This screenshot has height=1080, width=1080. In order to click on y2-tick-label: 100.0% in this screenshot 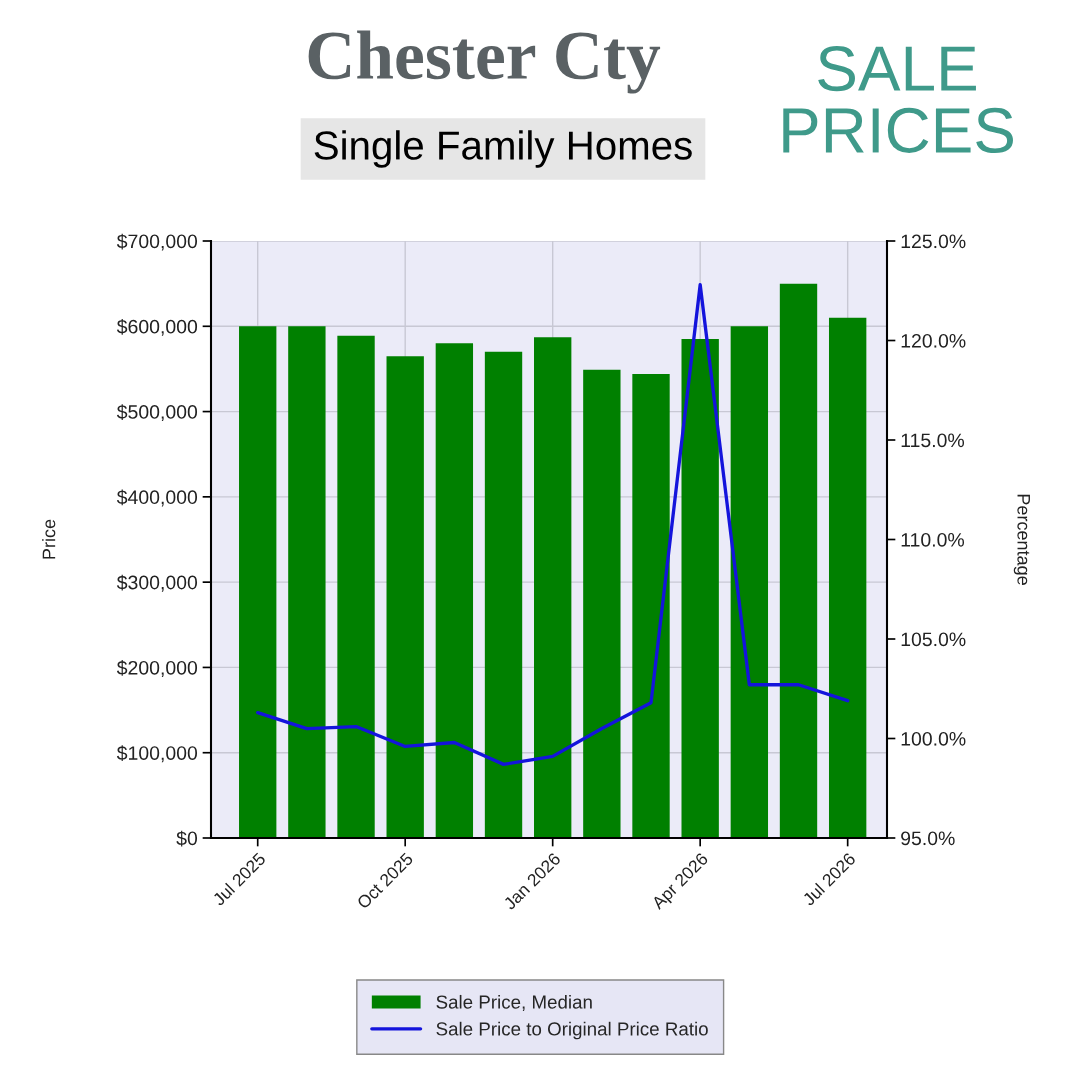, I will do `click(933, 738)`.